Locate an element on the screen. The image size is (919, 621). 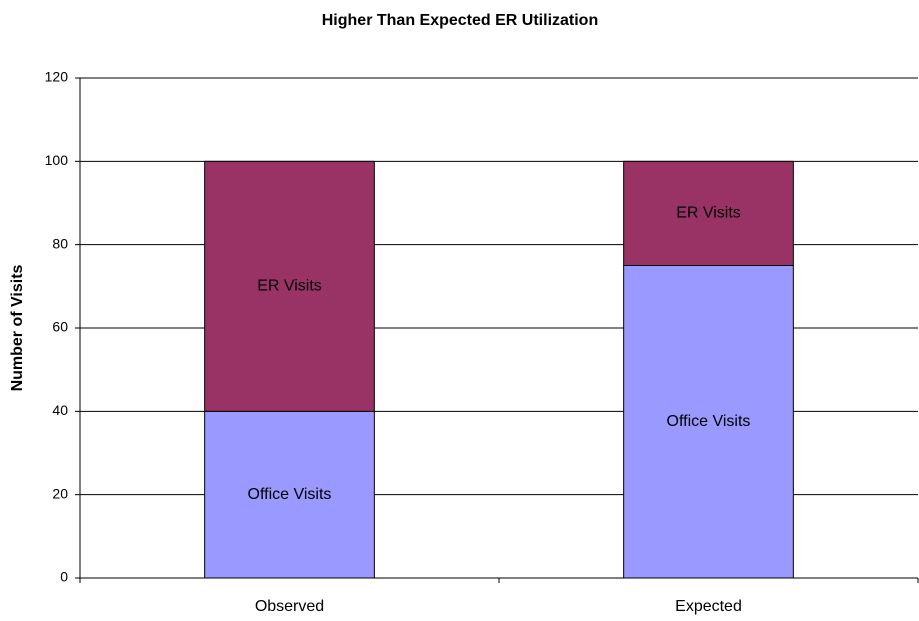
x-tick-label: Observed is located at coordinates (289, 606).